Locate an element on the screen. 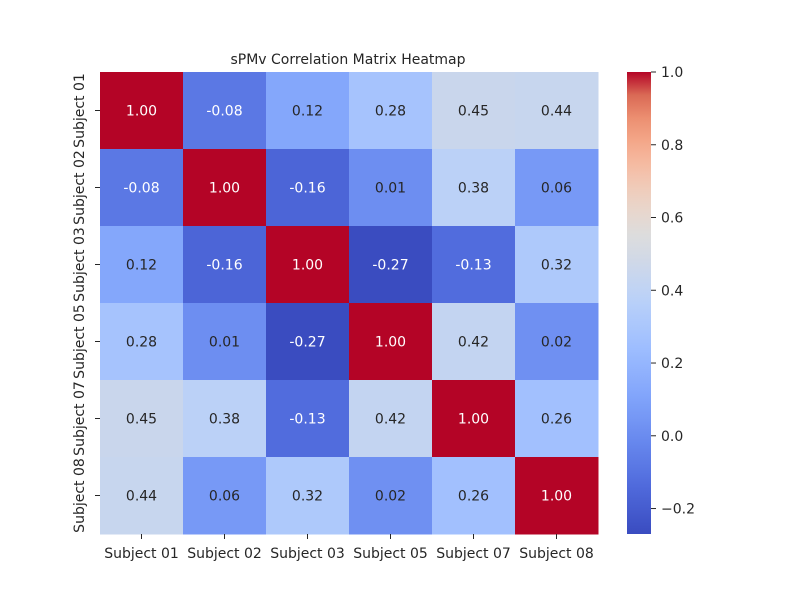 This screenshot has height=604, width=800. y-tick-label-4: Subject 07 is located at coordinates (80, 418).